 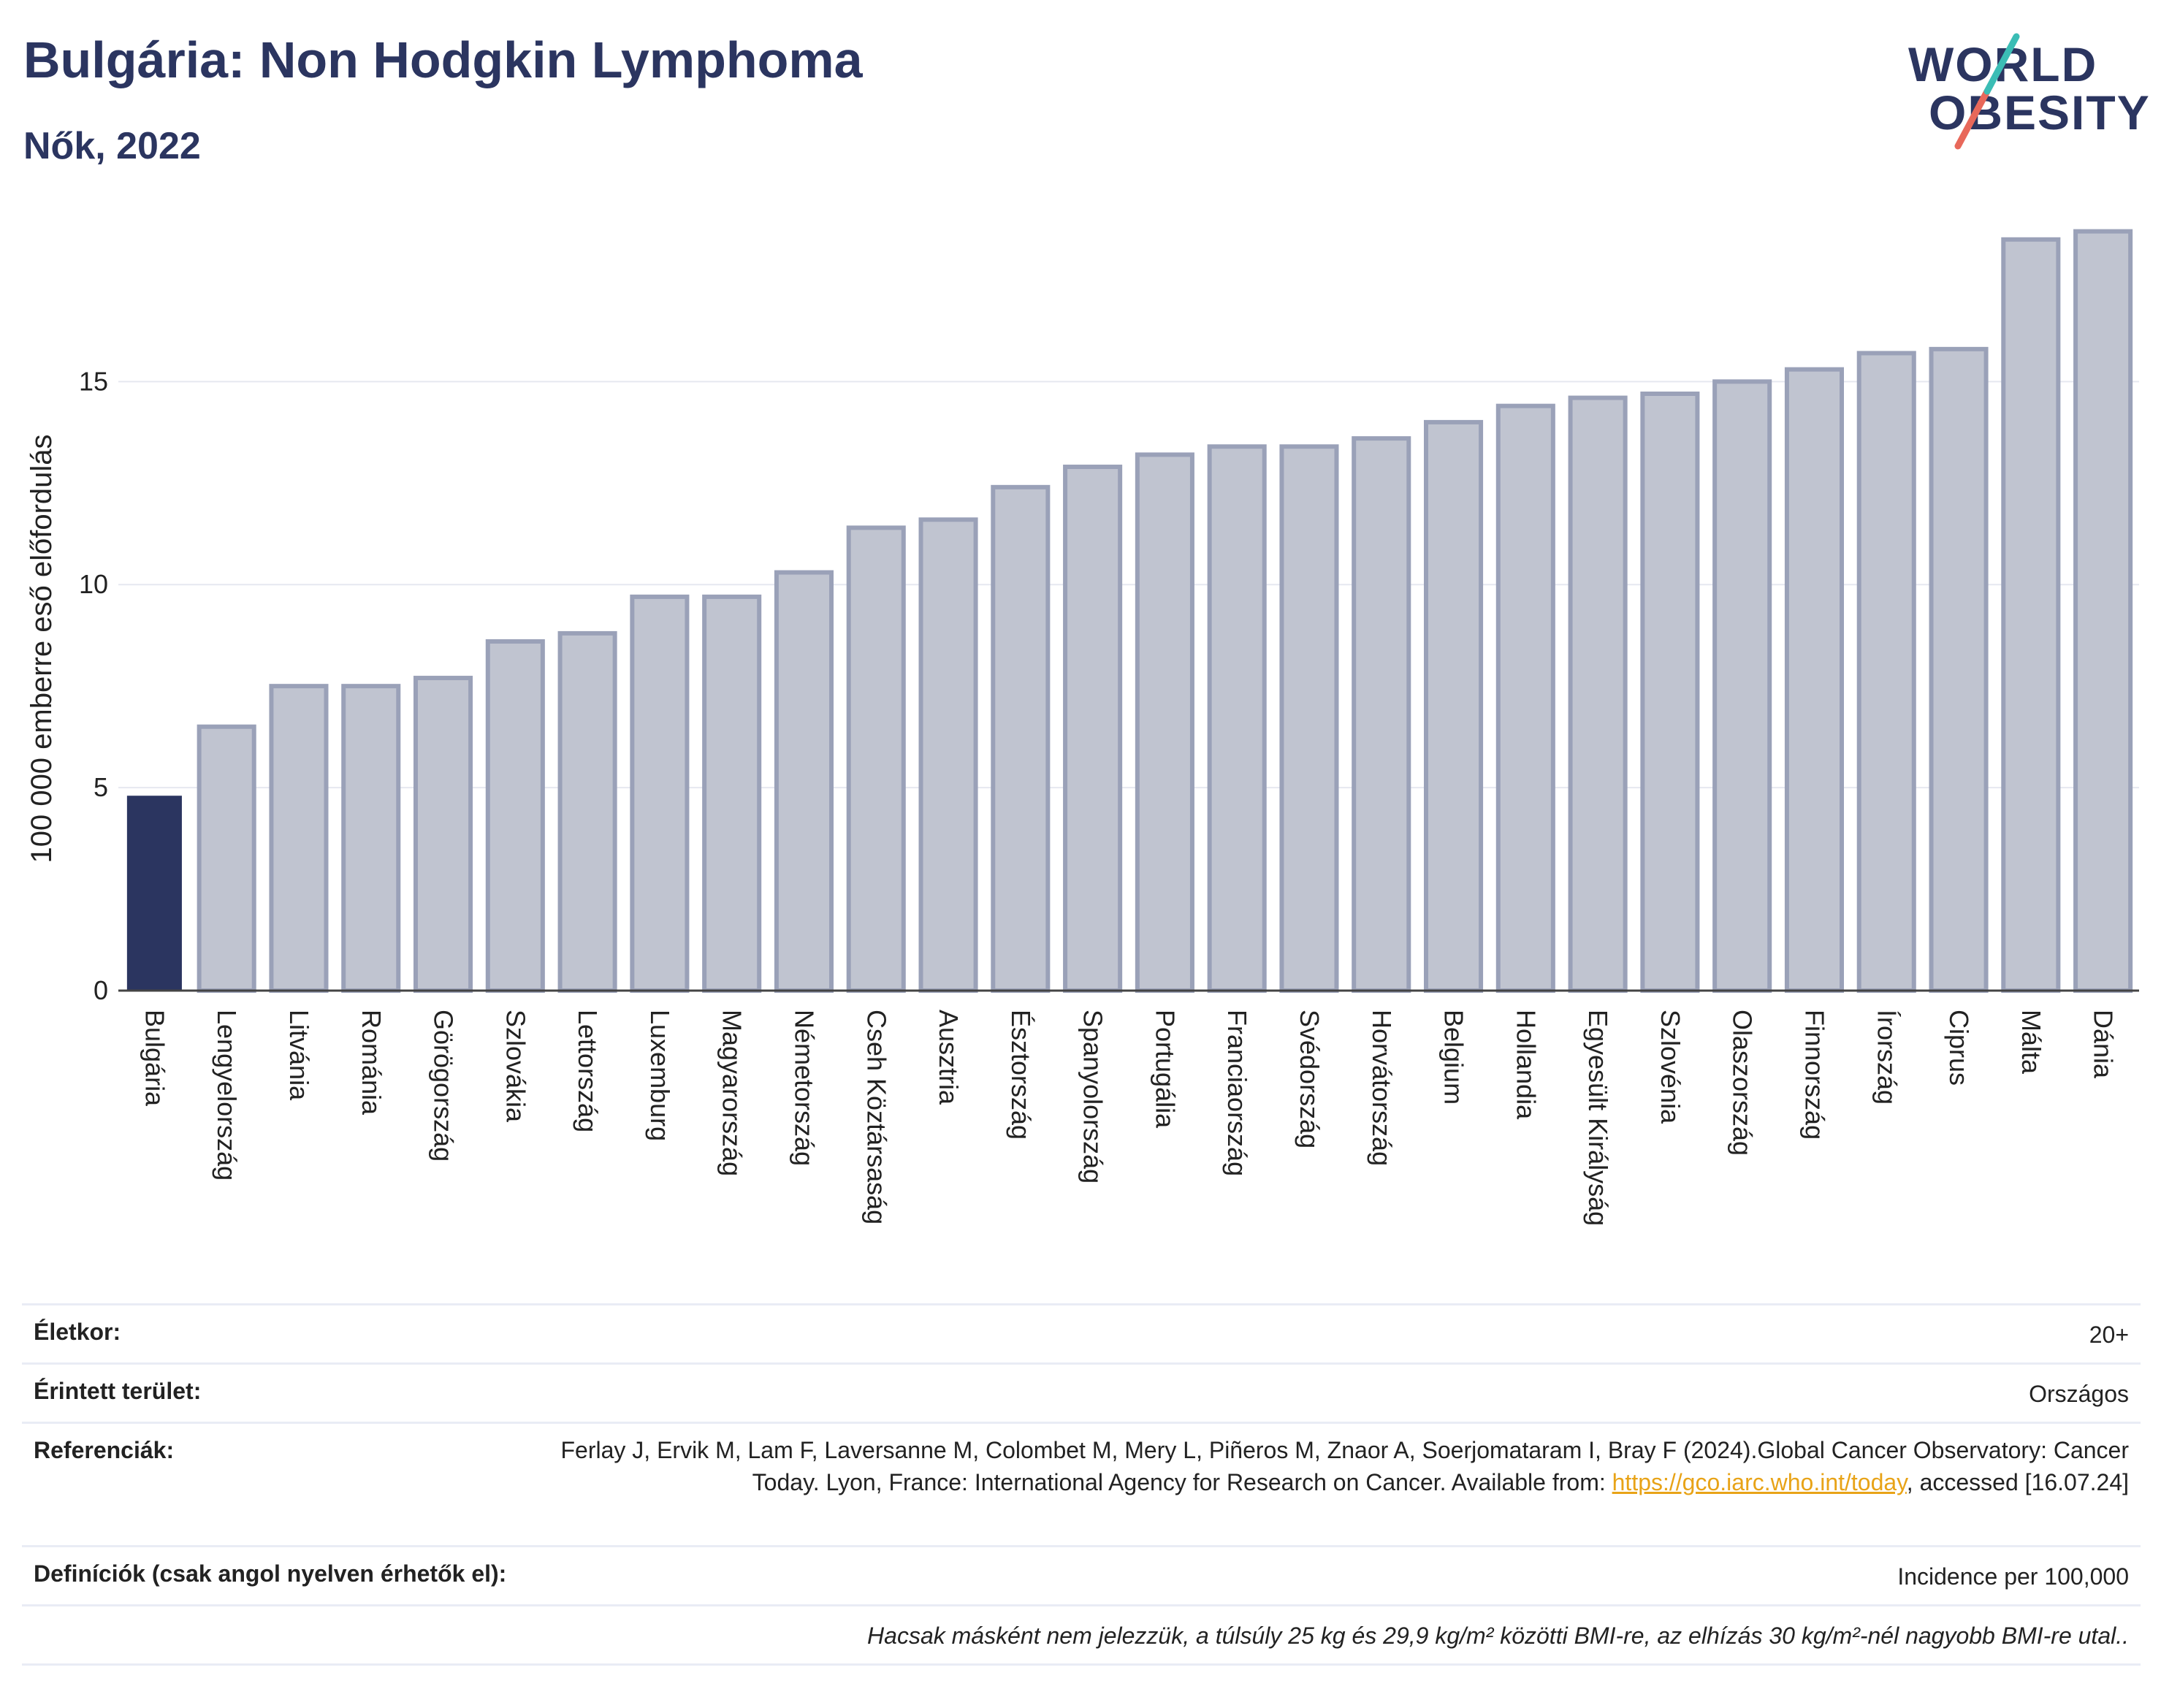 What do you see at coordinates (1959, 1048) in the screenshot?
I see `x-tick-label: Ciprus` at bounding box center [1959, 1048].